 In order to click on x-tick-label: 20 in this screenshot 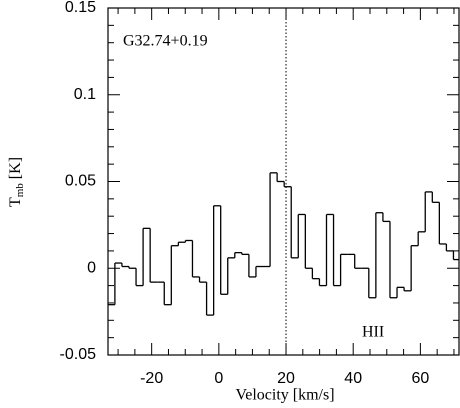, I will do `click(286, 378)`.